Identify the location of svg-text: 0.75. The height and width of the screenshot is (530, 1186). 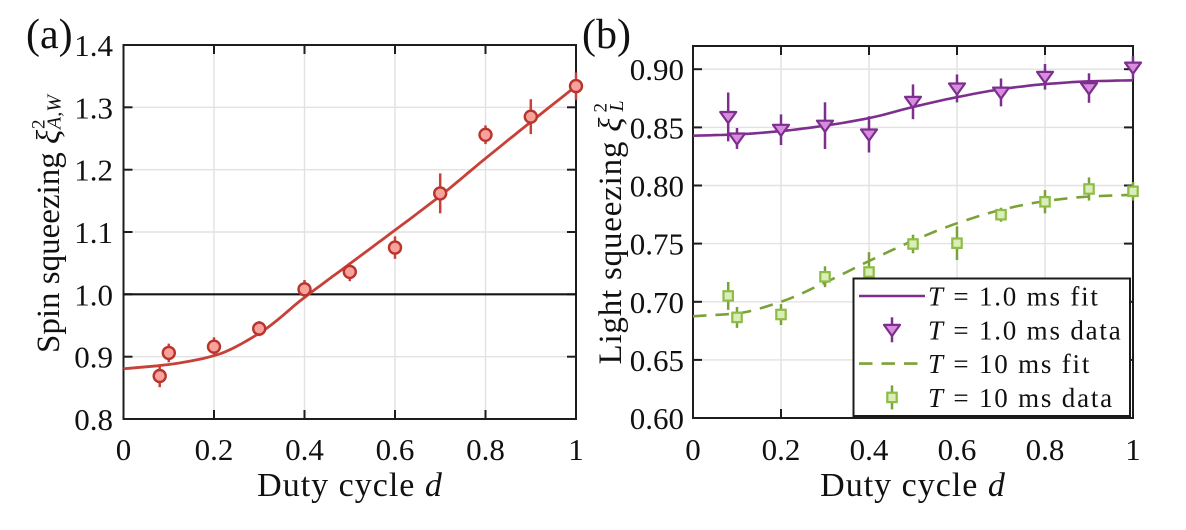
(657, 244).